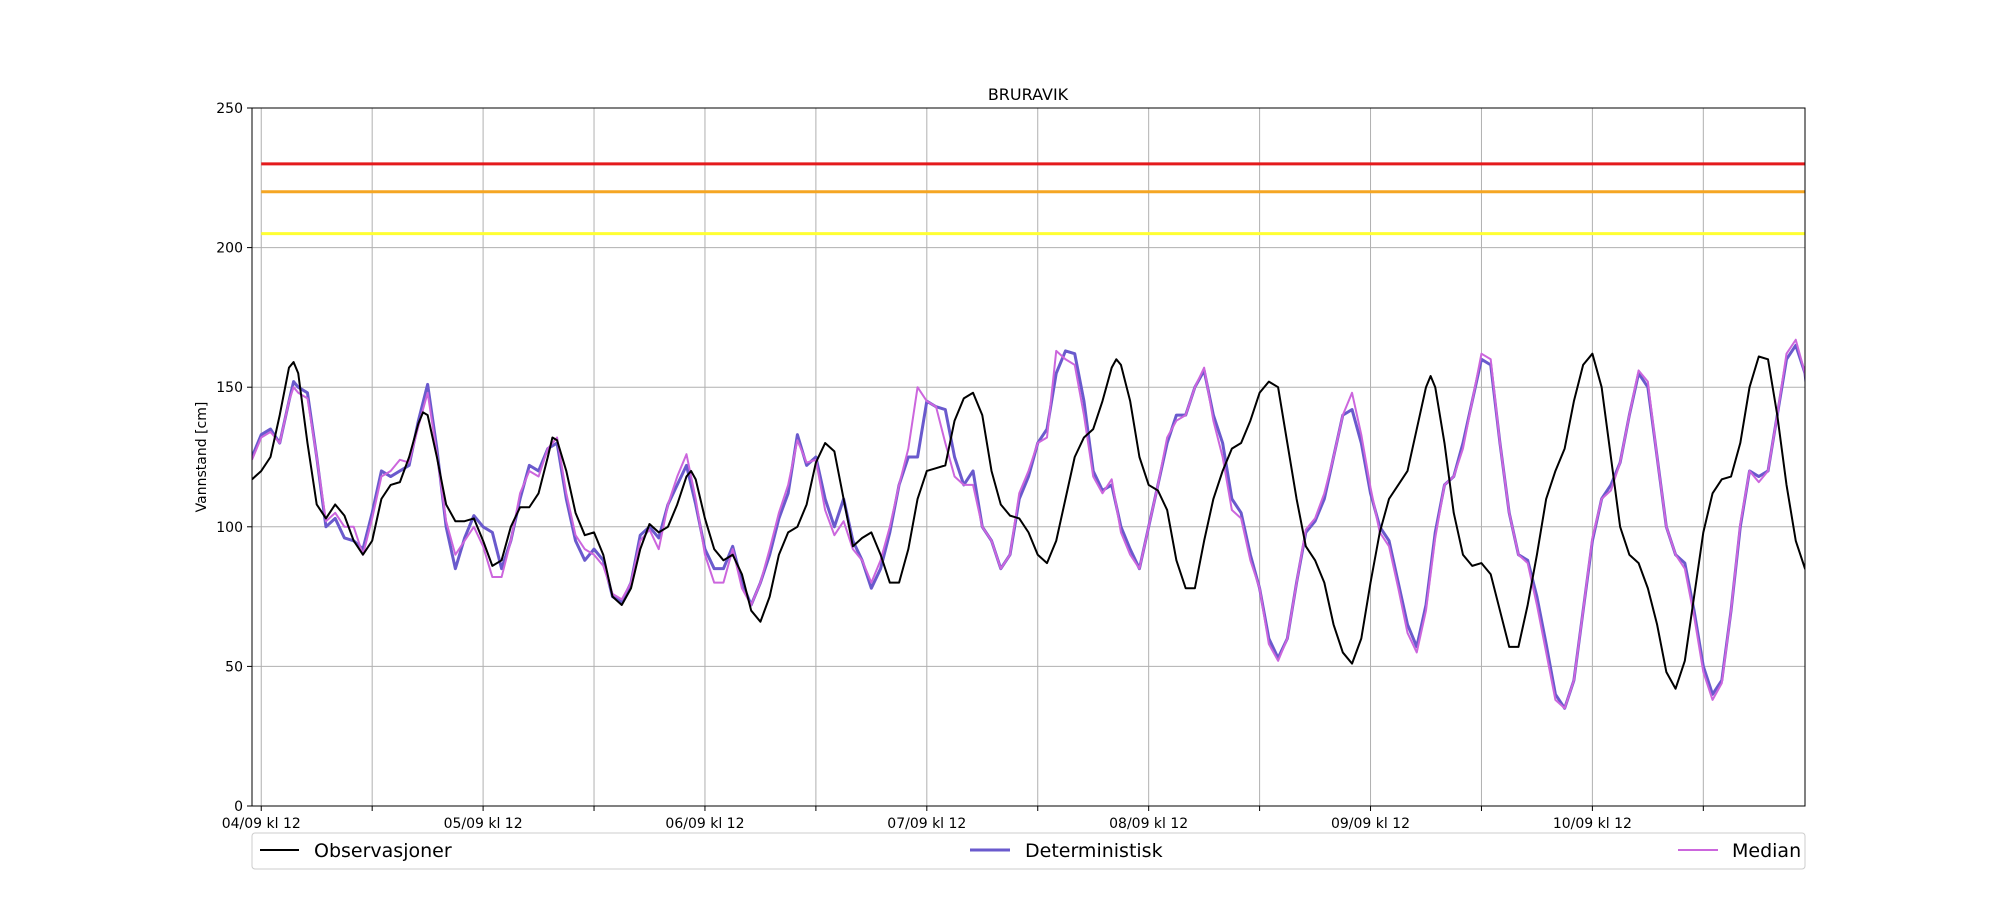  What do you see at coordinates (1033, 199) in the screenshot?
I see `threshold-lines` at bounding box center [1033, 199].